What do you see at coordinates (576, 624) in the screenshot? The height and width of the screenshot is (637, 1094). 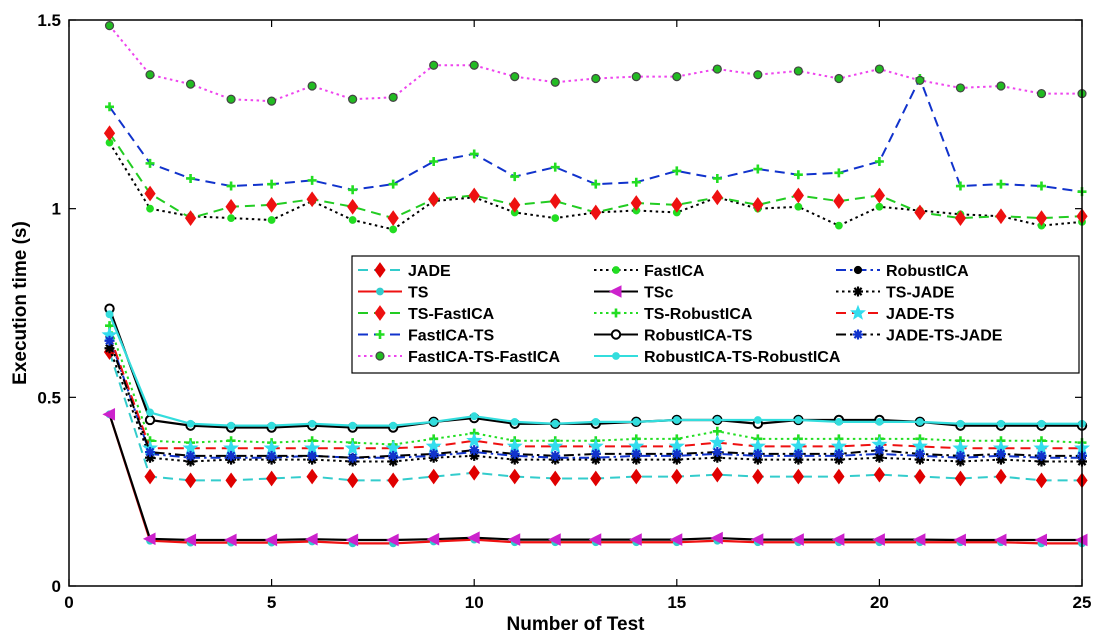 I see `x-axis-label: Number of Test` at bounding box center [576, 624].